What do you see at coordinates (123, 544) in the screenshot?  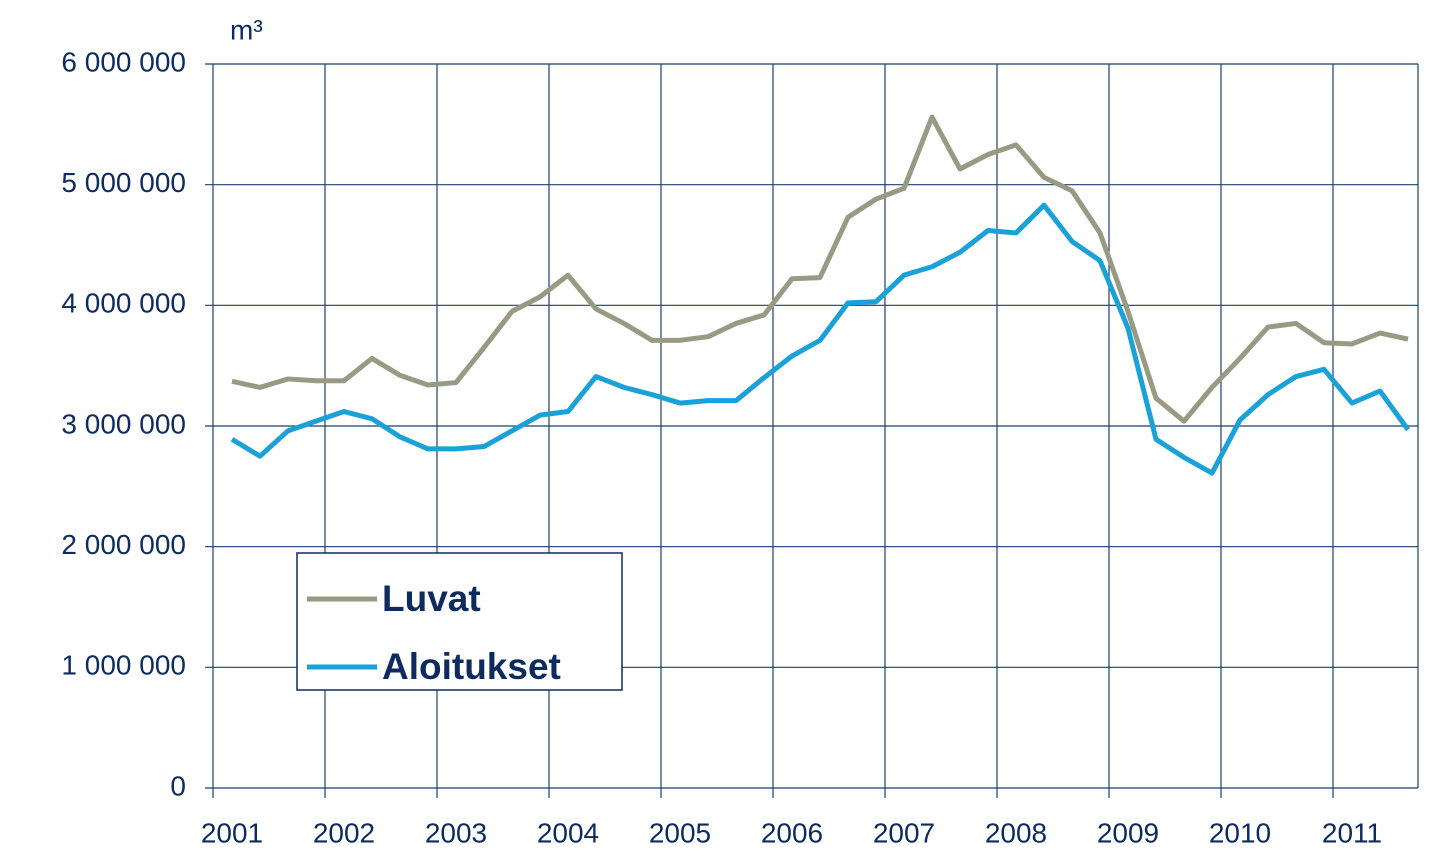 I see `y-tick-label: 2 000 000` at bounding box center [123, 544].